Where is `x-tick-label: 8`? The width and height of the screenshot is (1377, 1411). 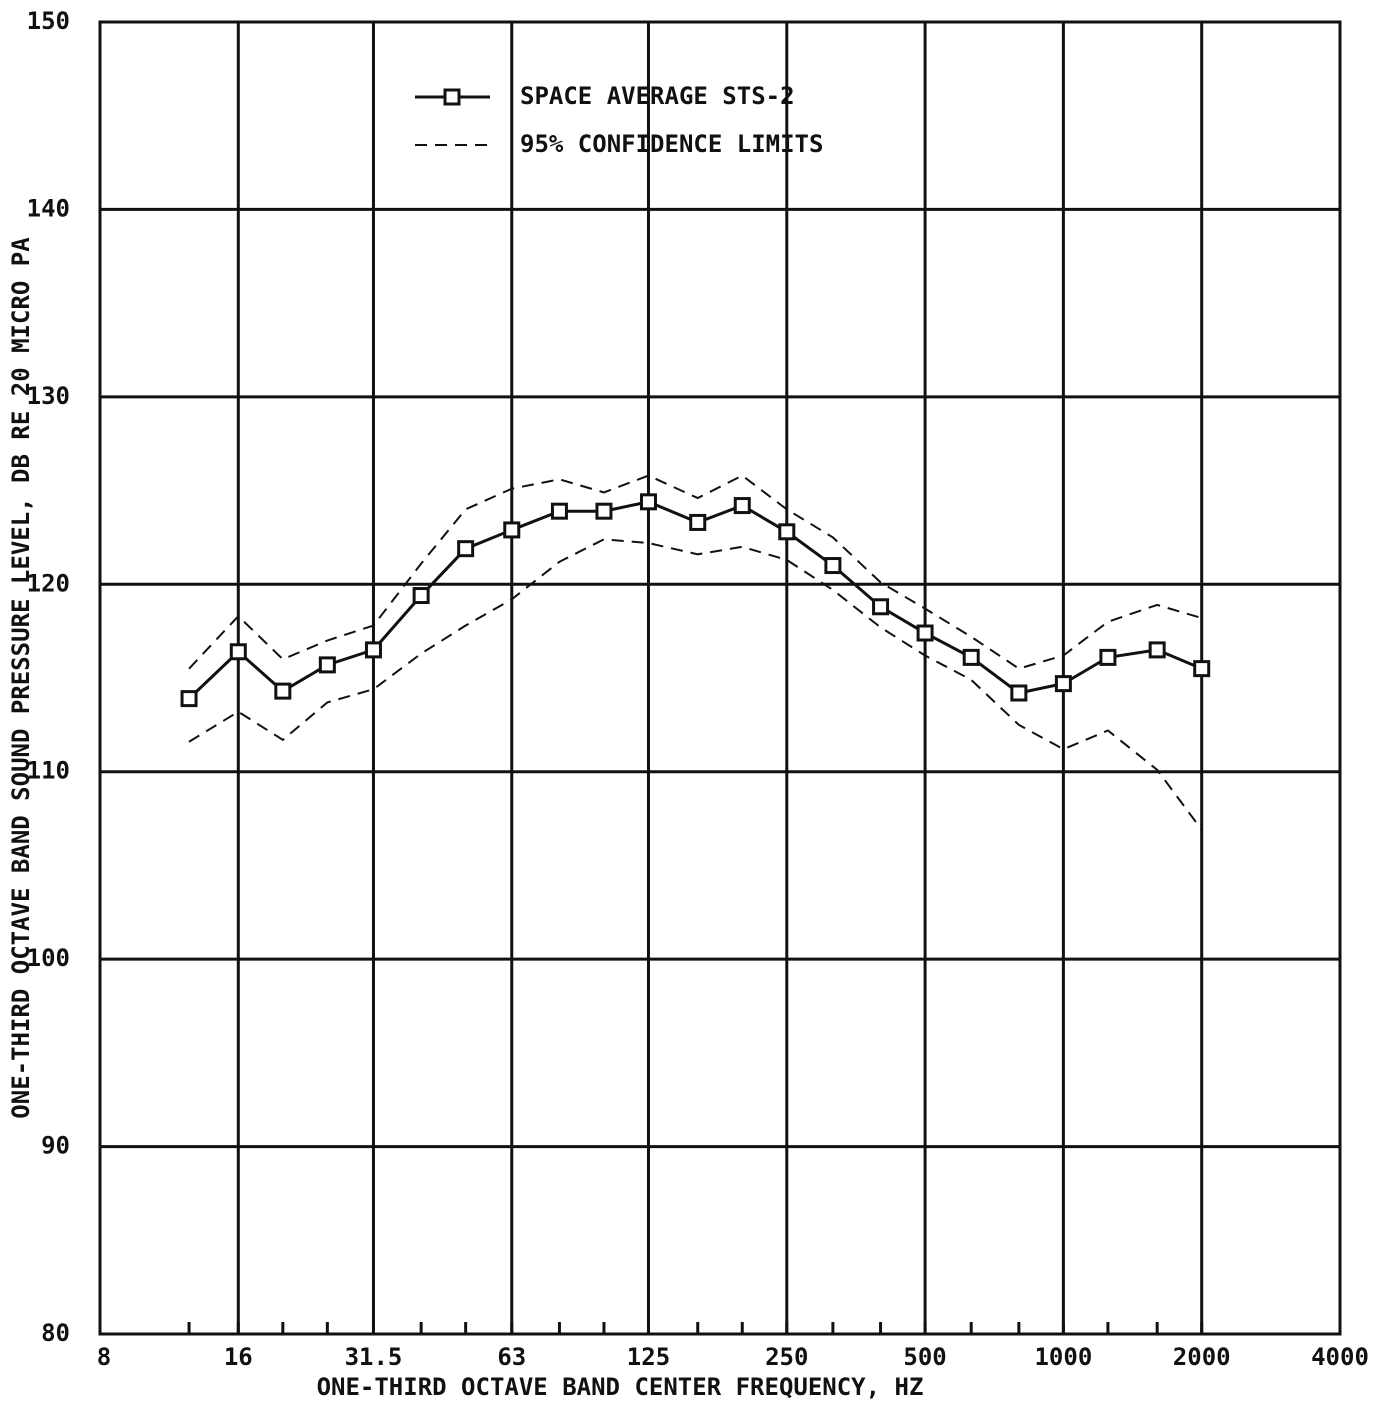 x-tick-label: 8 is located at coordinates (104, 1357).